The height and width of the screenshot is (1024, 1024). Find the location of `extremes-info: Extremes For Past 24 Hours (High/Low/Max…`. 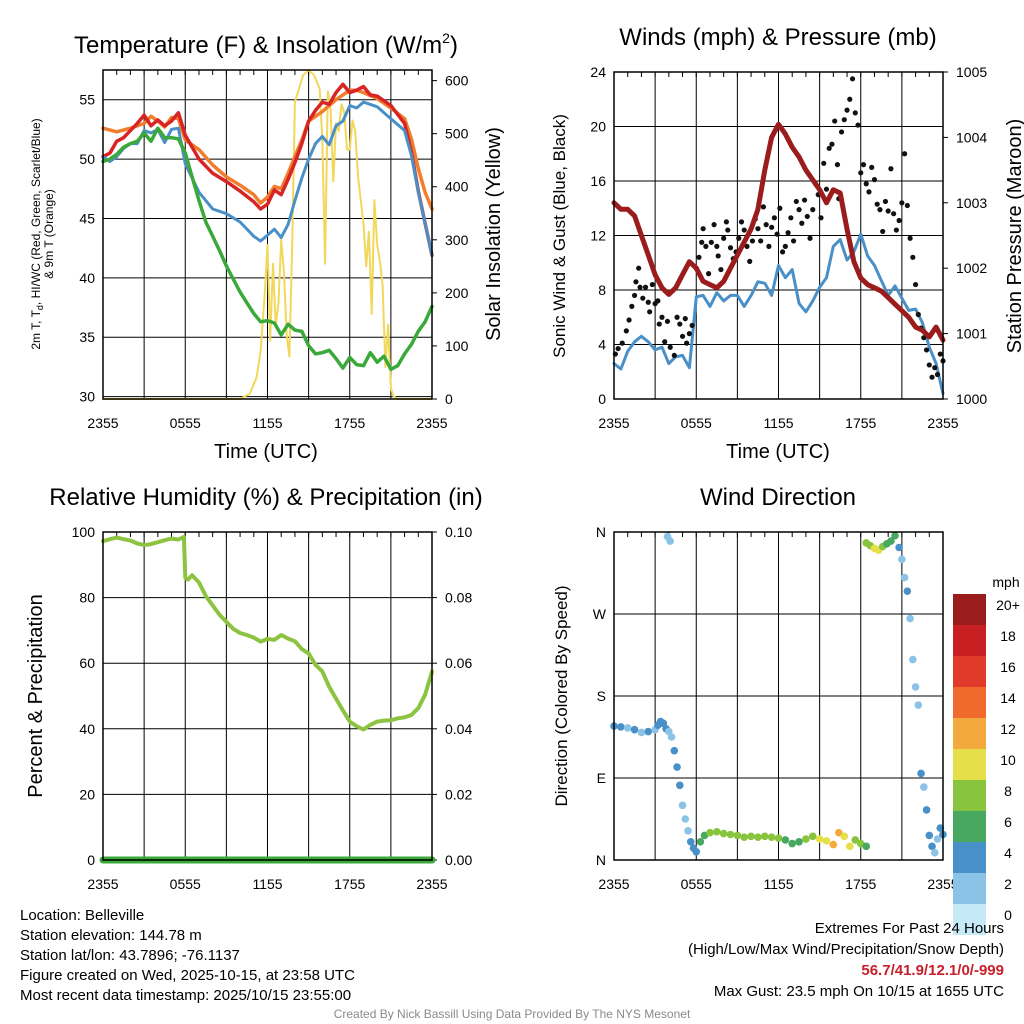

extremes-info: Extremes For Past 24 Hours (High/Low/Max… is located at coordinates (846, 960).